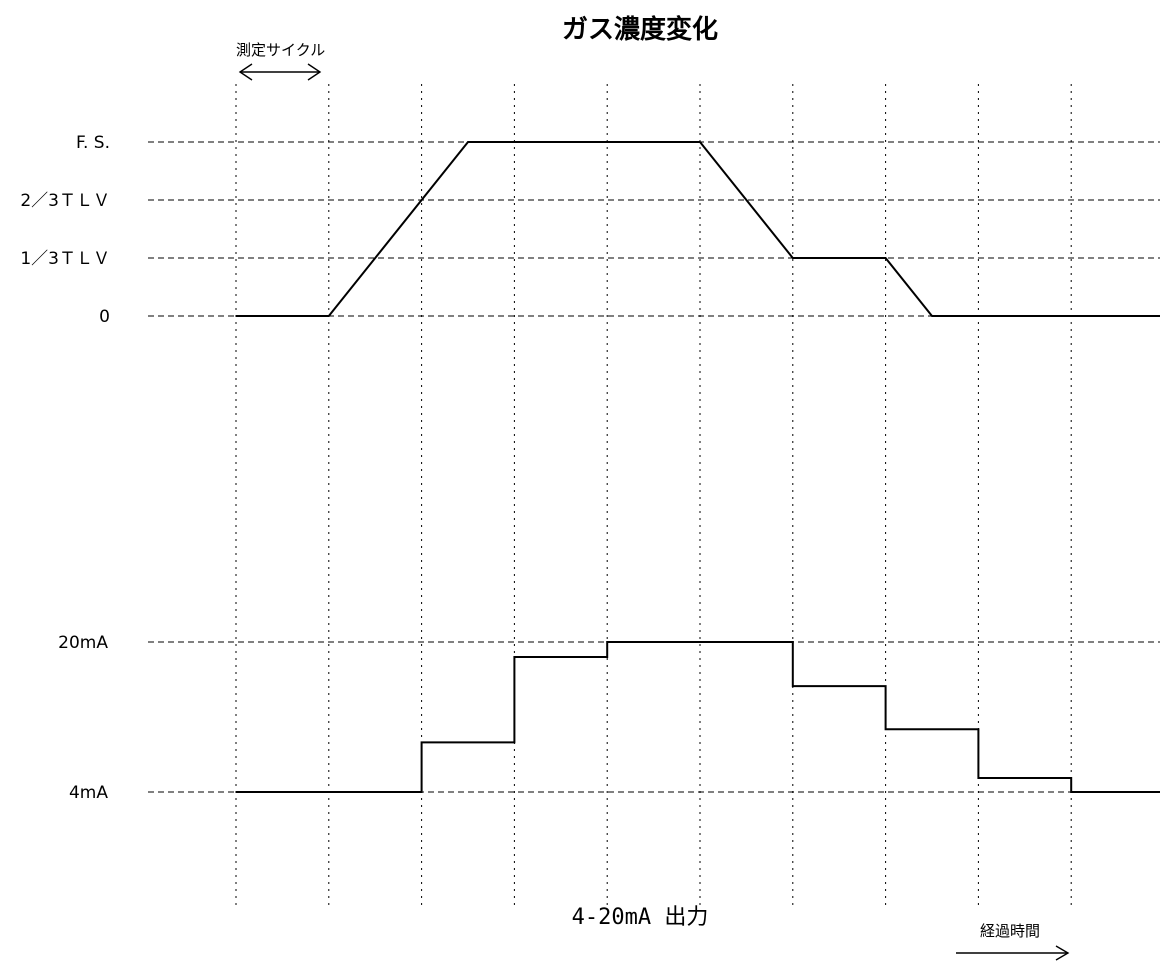  What do you see at coordinates (65, 230) in the screenshot?
I see `concentration-level-labels: F. S. 2／3ＴＬＶ 1／3ＴＬＶ 0` at bounding box center [65, 230].